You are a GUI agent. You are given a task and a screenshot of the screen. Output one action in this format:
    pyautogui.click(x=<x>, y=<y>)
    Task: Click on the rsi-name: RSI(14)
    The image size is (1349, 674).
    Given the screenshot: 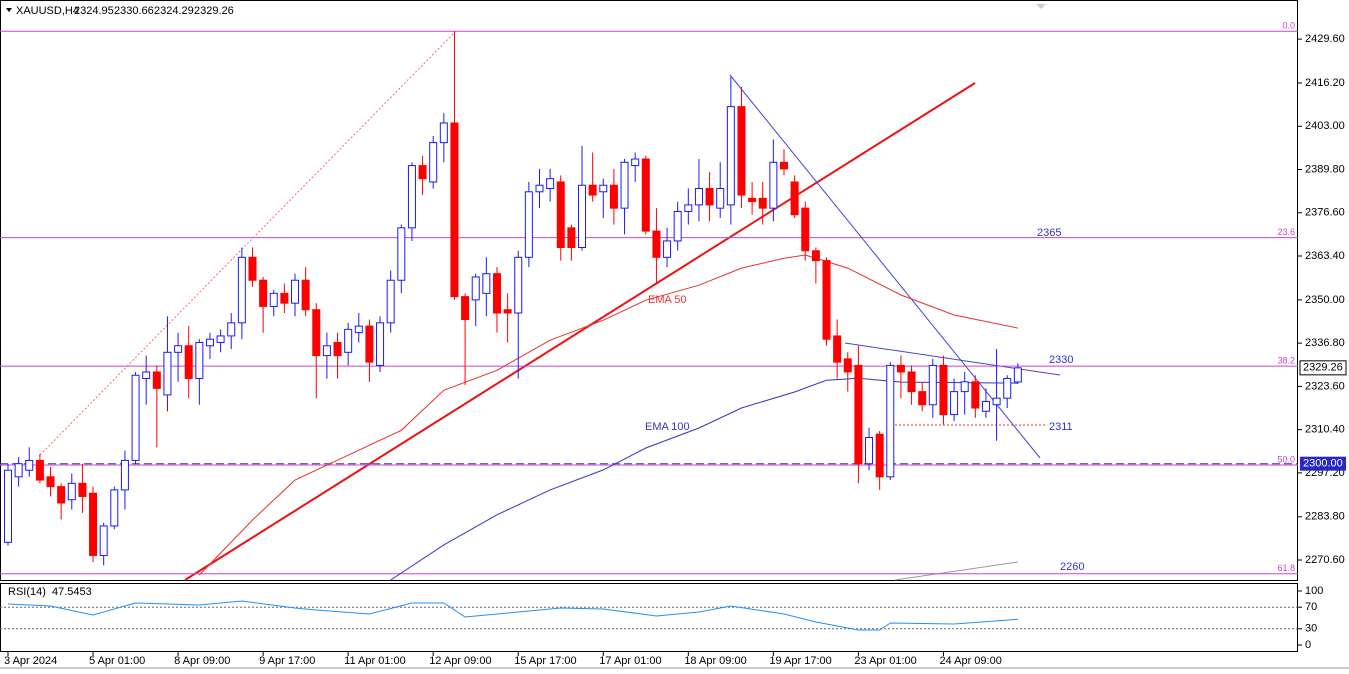 What is the action you would take?
    pyautogui.click(x=27, y=592)
    